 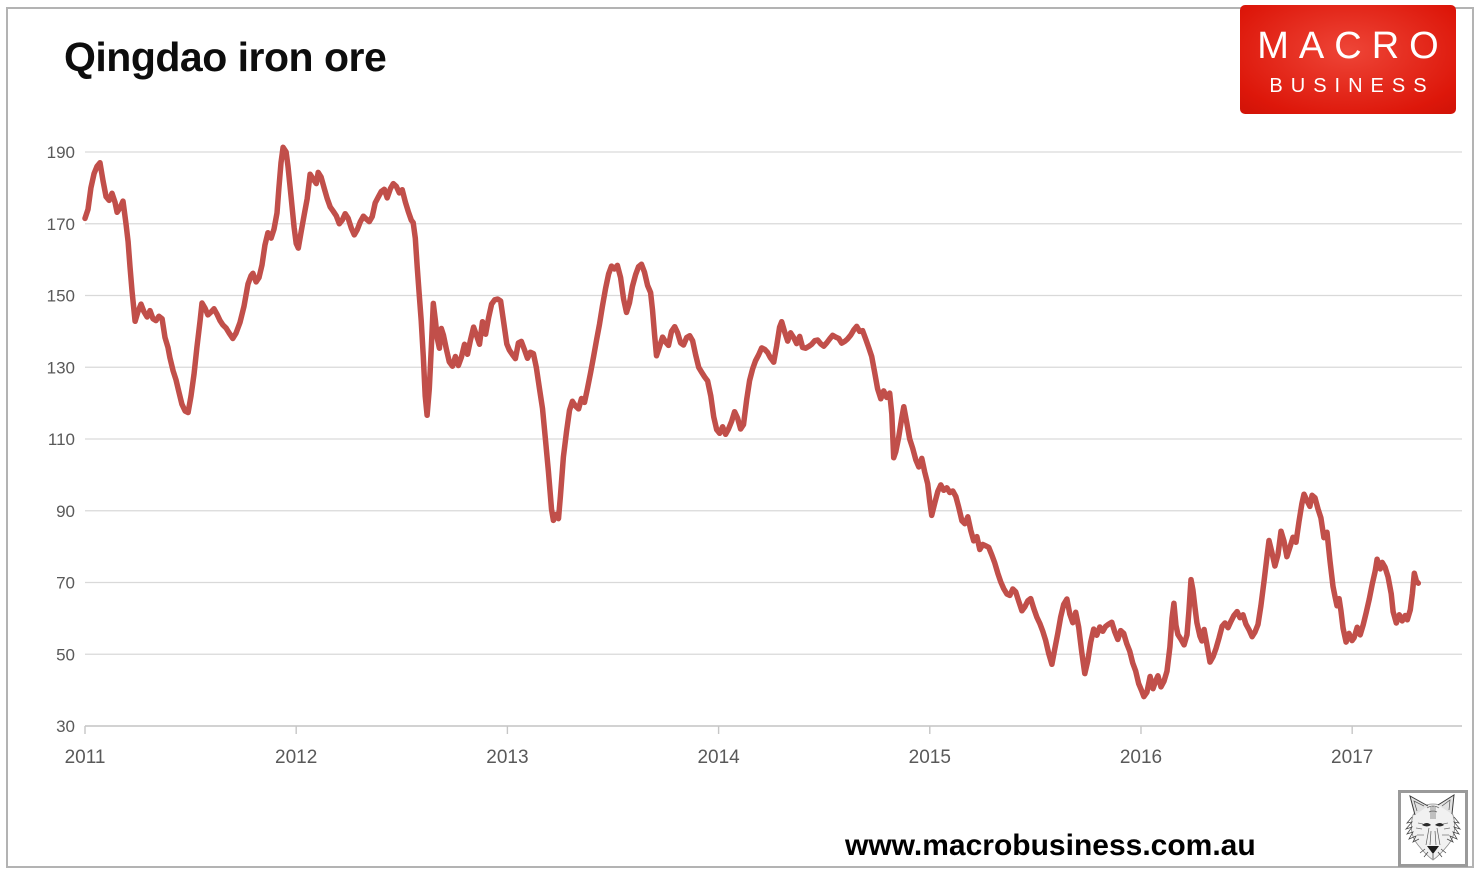 I want to click on y-axis-labels: 190 170 150 130 110 90 70 50 30, so click(x=61, y=439).